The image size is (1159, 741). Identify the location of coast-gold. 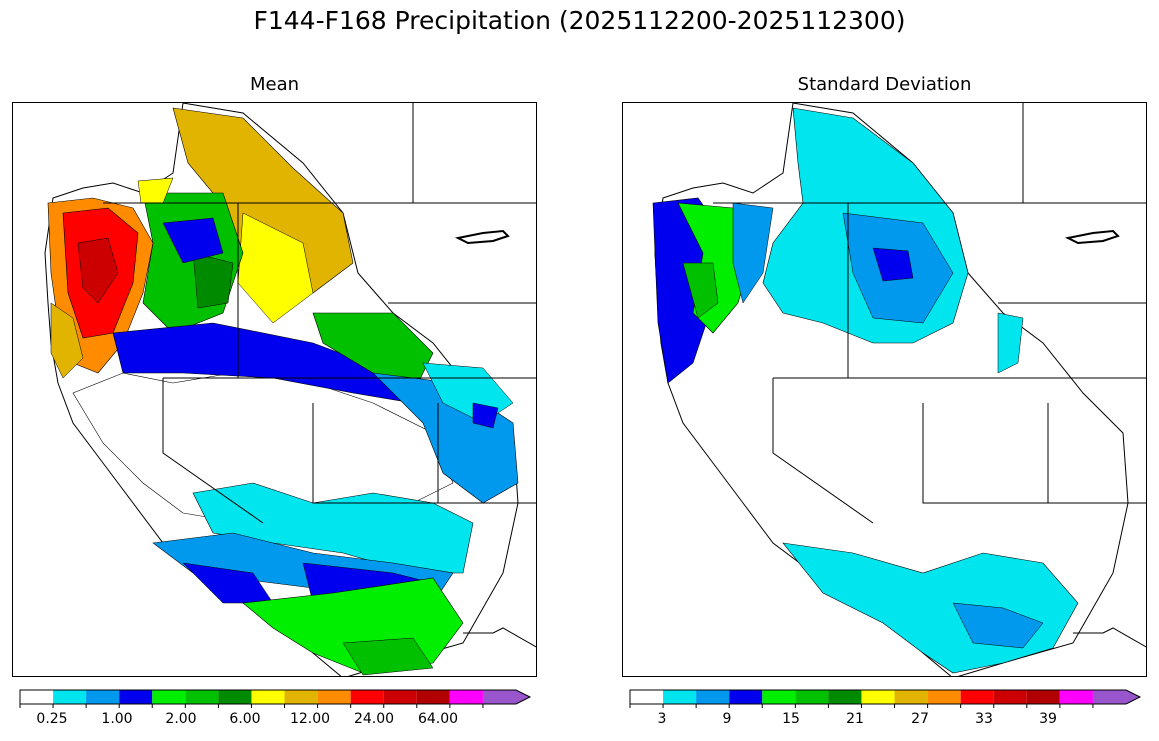
(67, 340).